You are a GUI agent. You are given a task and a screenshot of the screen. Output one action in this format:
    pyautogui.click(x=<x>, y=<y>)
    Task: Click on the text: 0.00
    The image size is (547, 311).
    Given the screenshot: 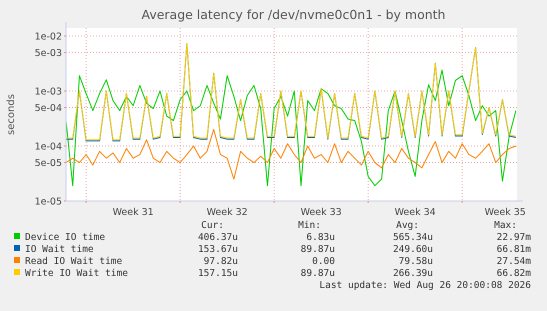 What is the action you would take?
    pyautogui.click(x=324, y=261)
    